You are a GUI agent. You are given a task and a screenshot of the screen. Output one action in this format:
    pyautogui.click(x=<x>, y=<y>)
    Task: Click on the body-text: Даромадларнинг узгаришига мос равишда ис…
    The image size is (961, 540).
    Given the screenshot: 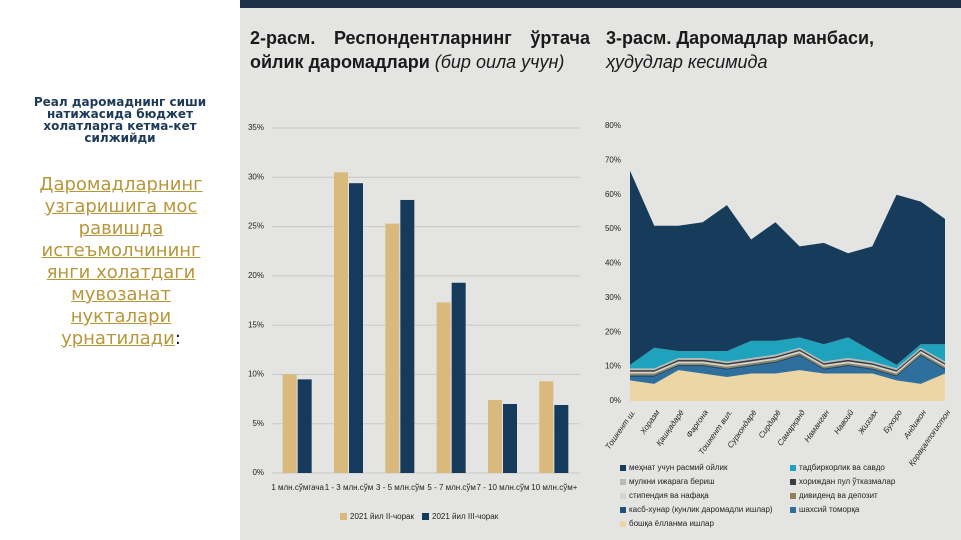 What is the action you would take?
    pyautogui.click(x=121, y=262)
    